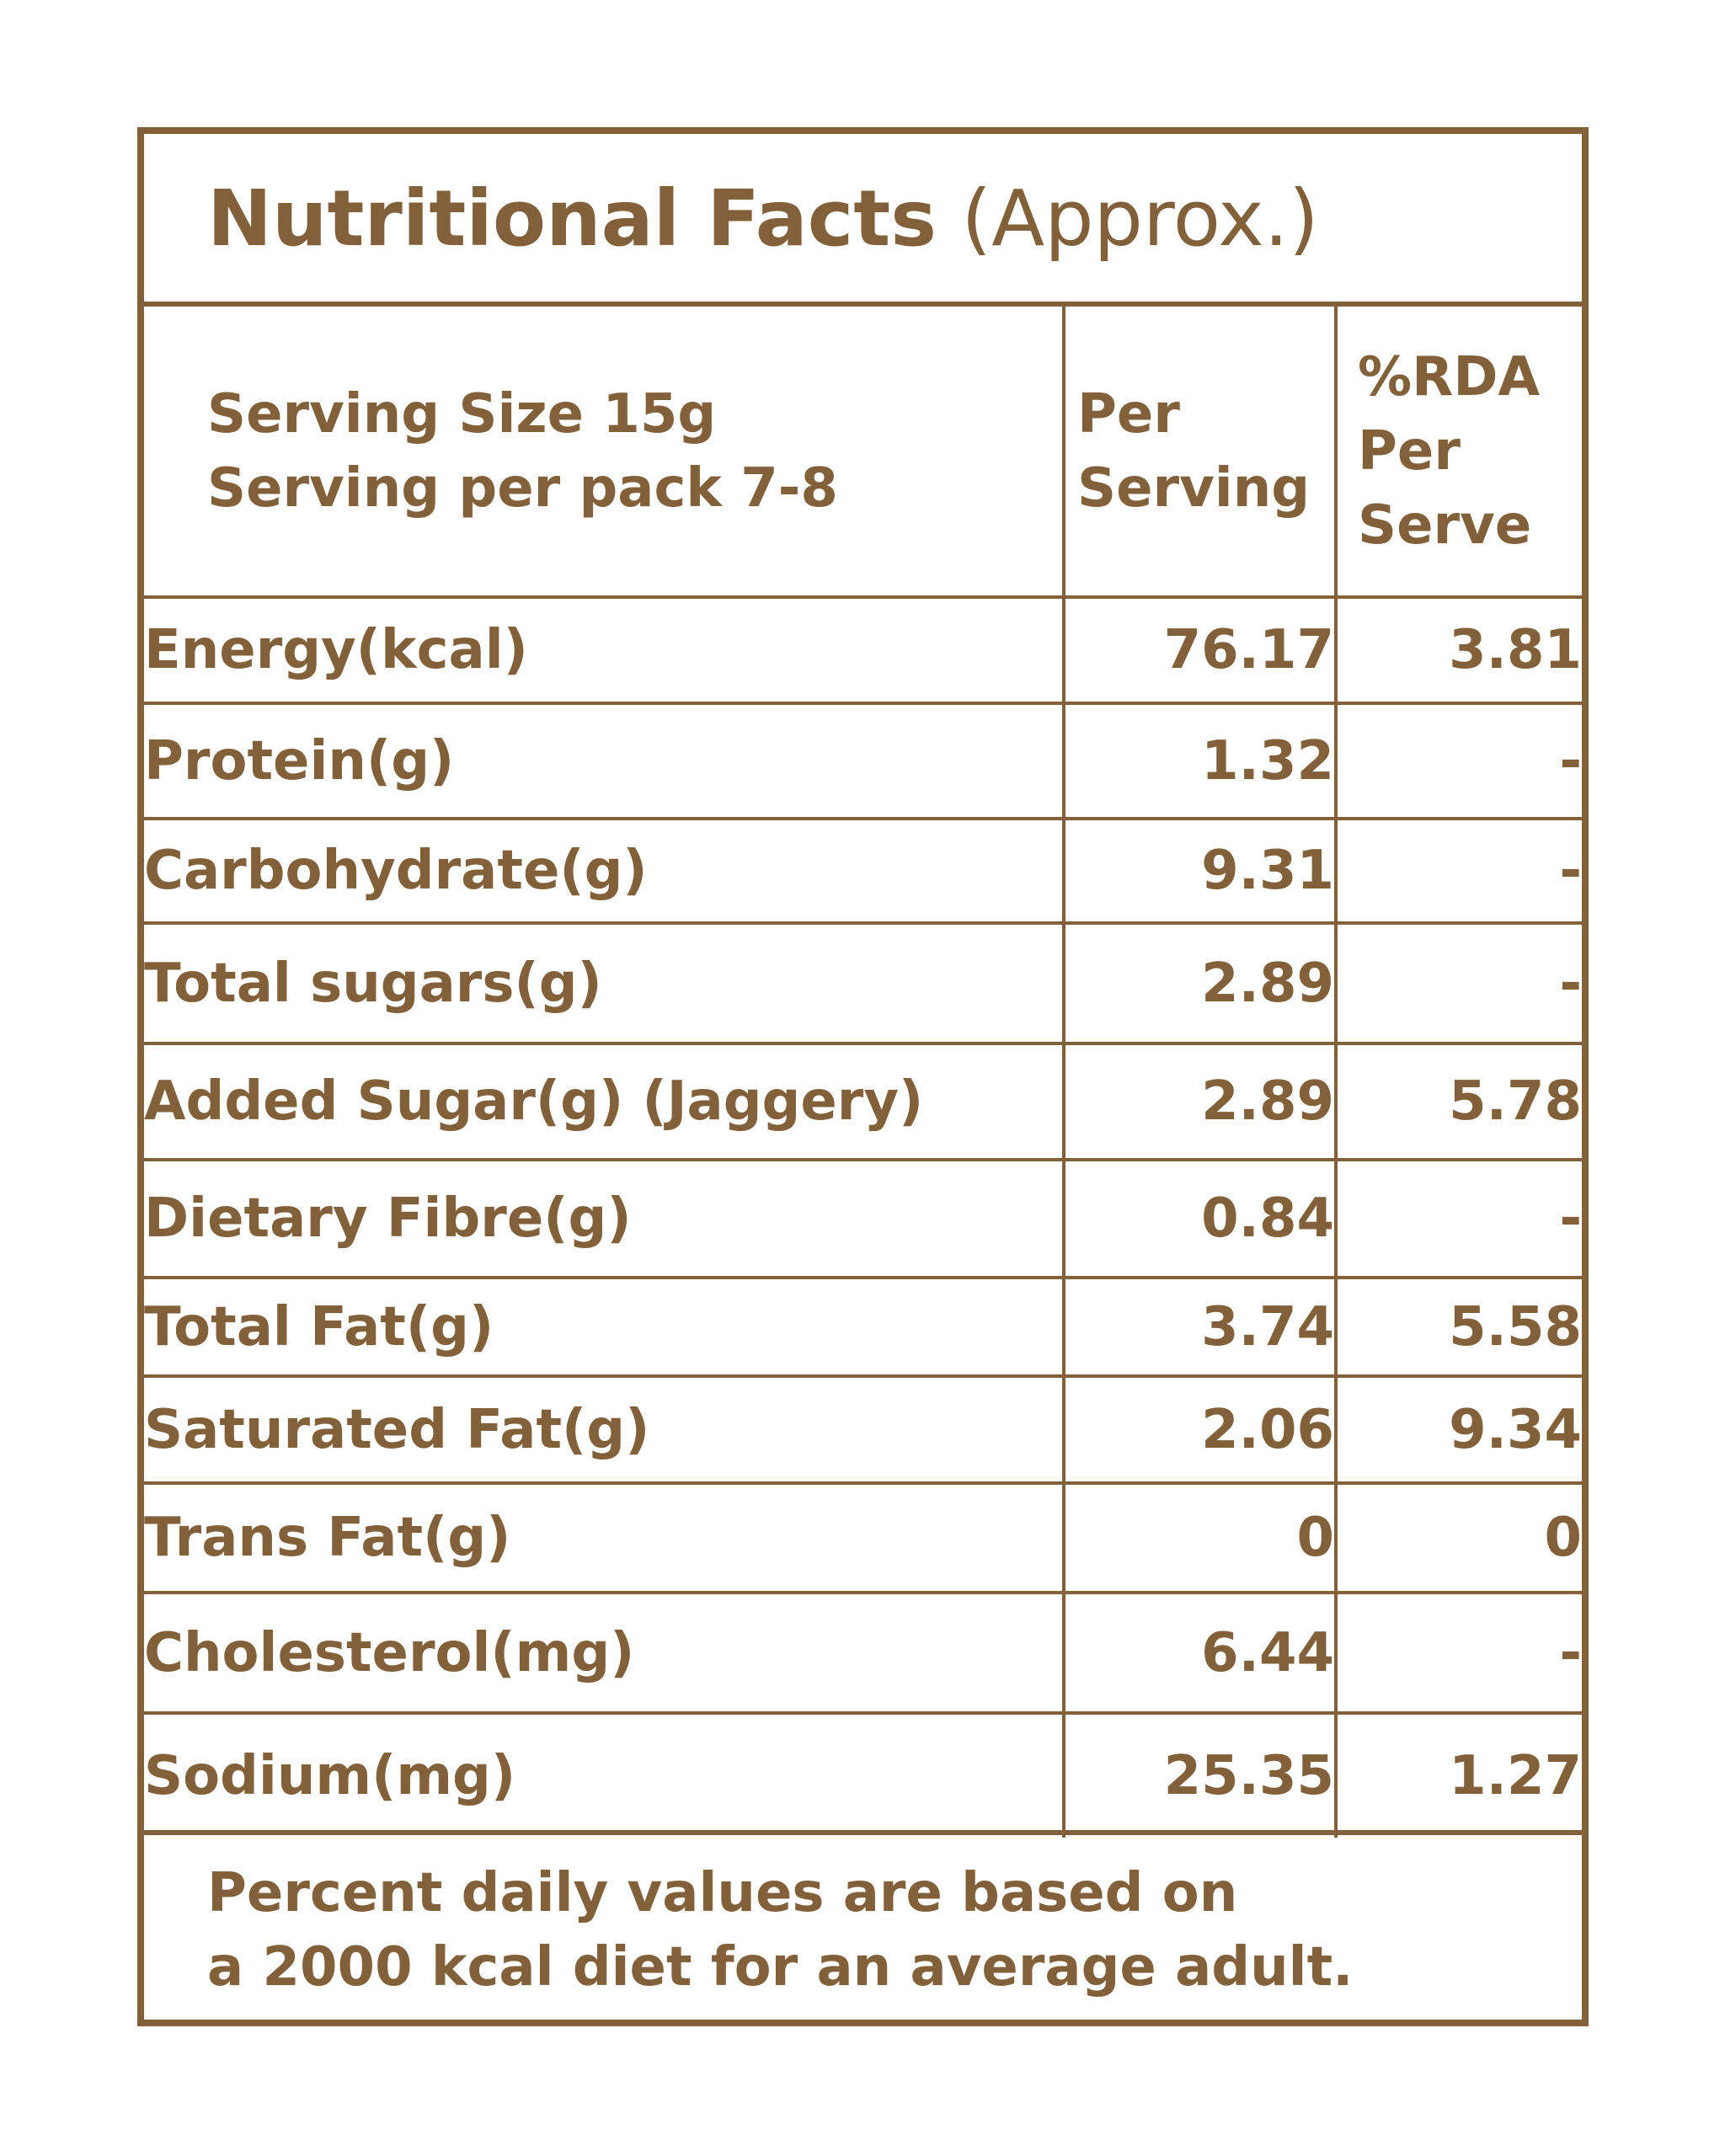  I want to click on footnote-line1: Percent daily values are based on, so click(722, 1893).